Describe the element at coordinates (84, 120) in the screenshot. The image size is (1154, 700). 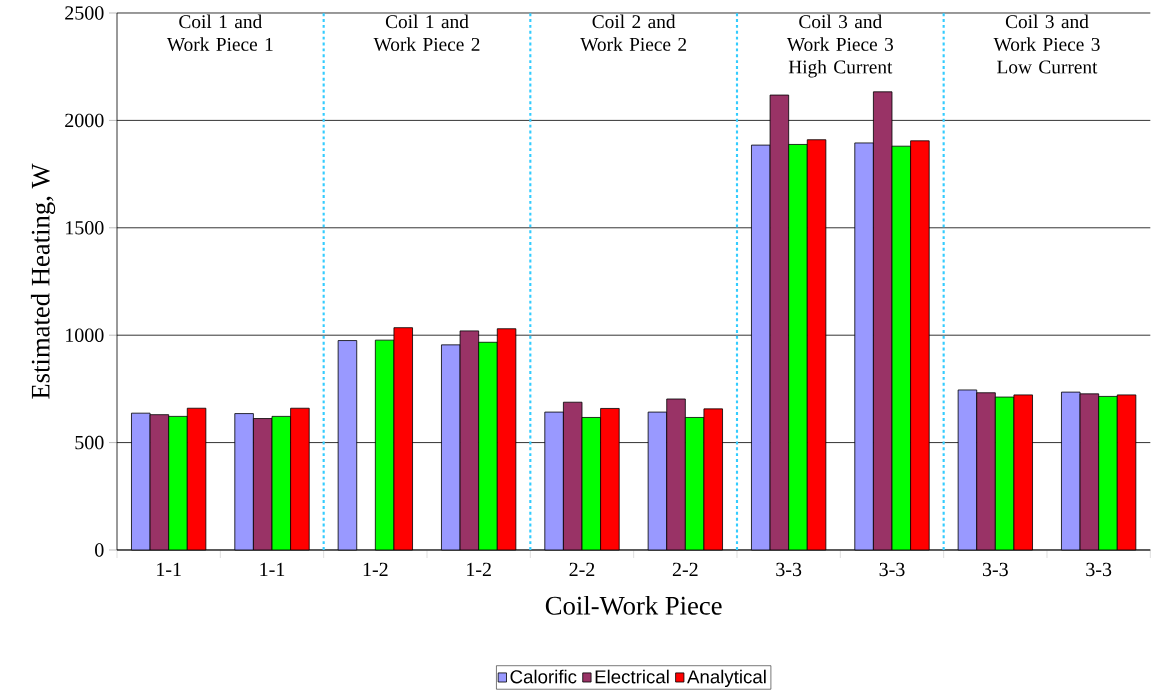
I see `y-tick-label: 2000` at that location.